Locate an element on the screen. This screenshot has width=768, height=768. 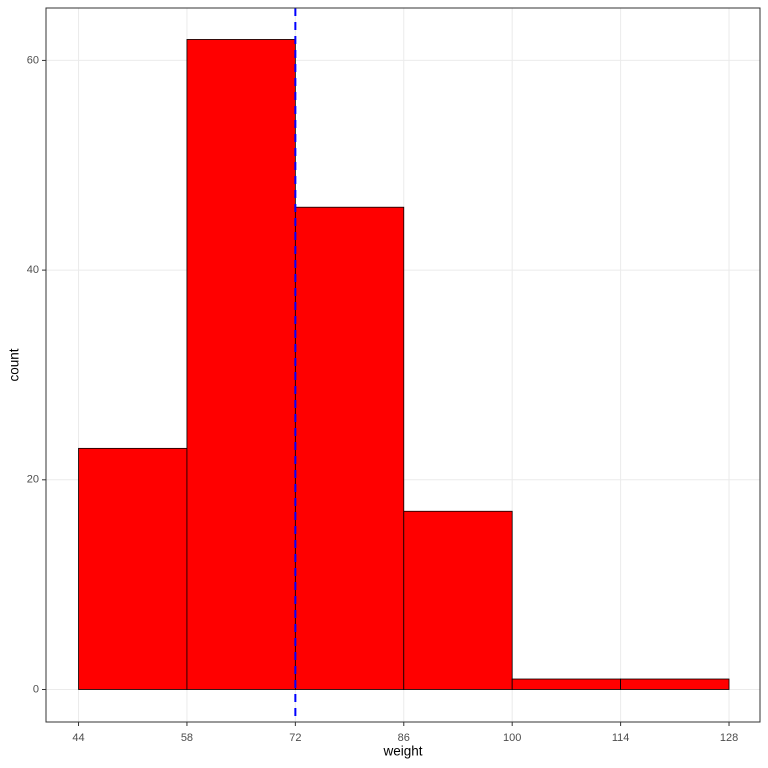
x-tick-label: 44 is located at coordinates (78, 738).